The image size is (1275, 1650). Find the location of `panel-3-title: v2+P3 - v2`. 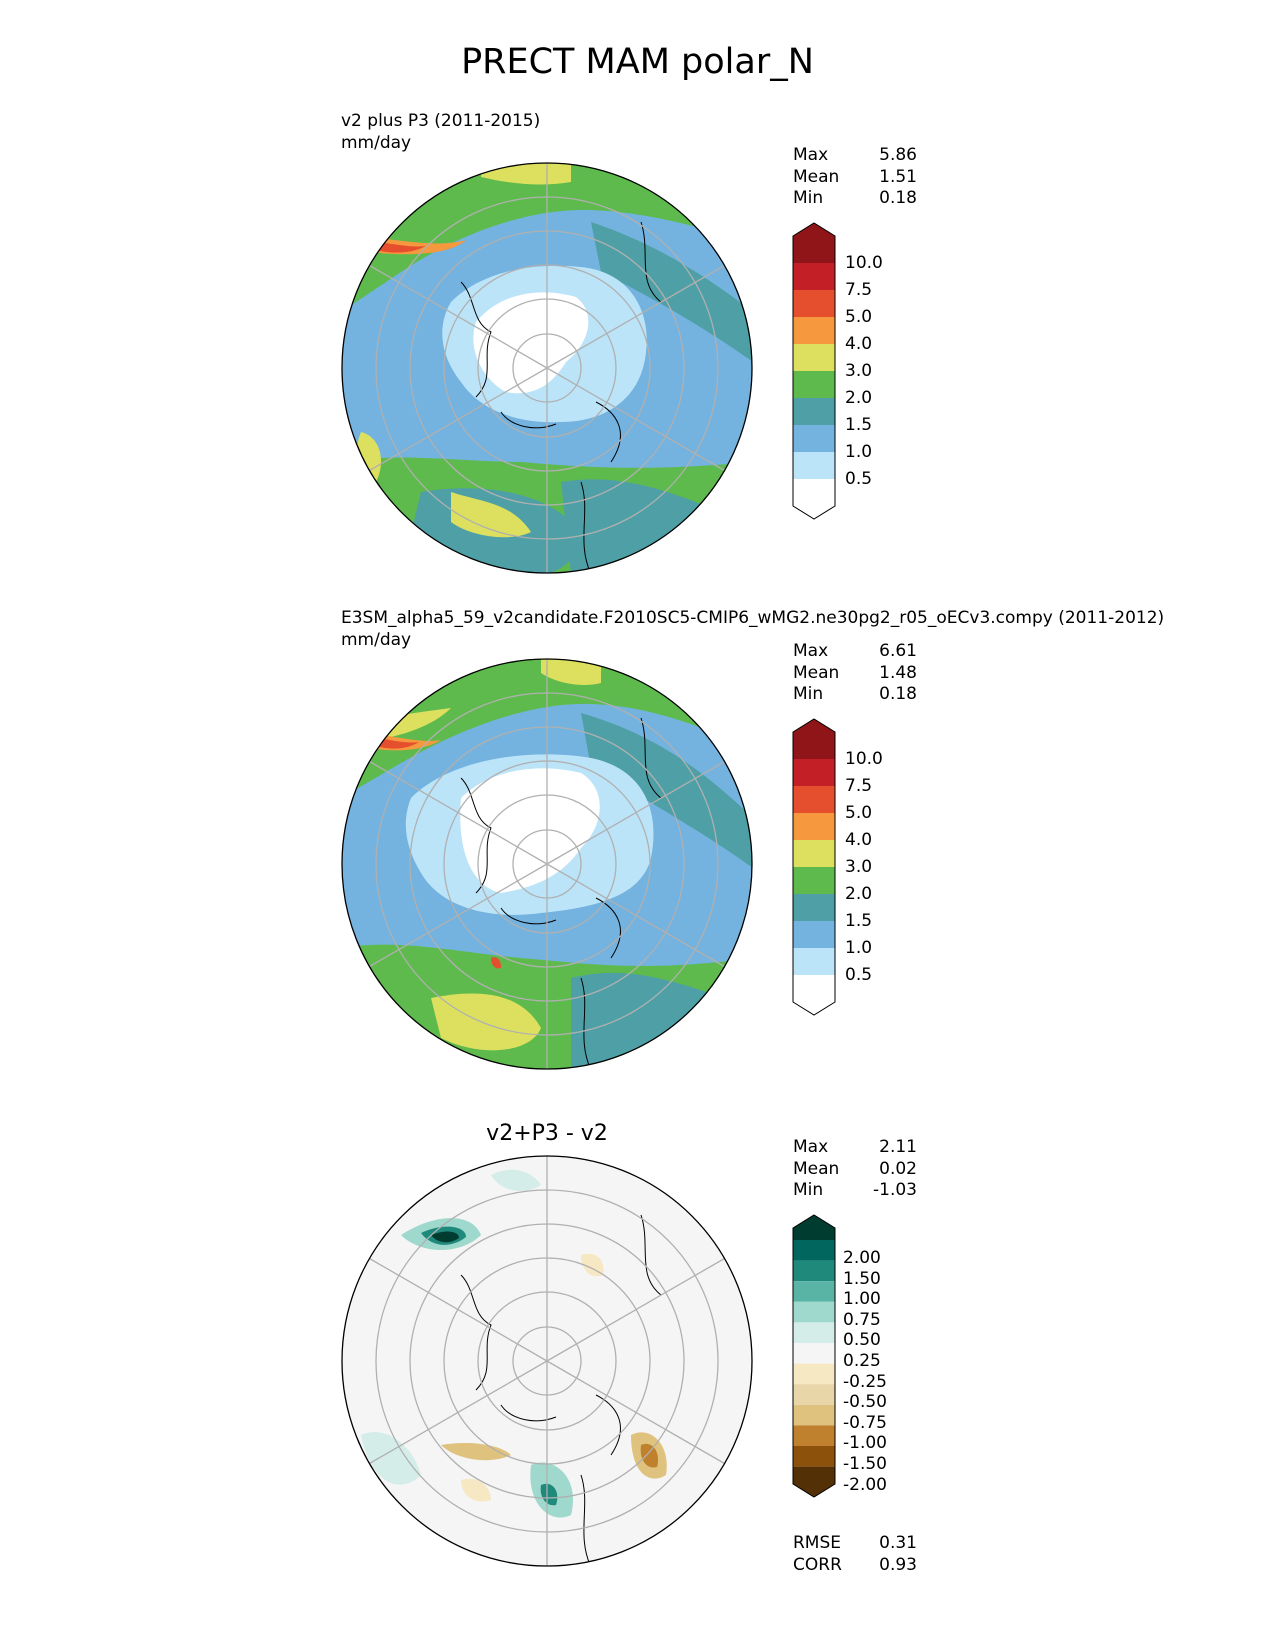

panel-3-title: v2+P3 - v2 is located at coordinates (547, 1133).